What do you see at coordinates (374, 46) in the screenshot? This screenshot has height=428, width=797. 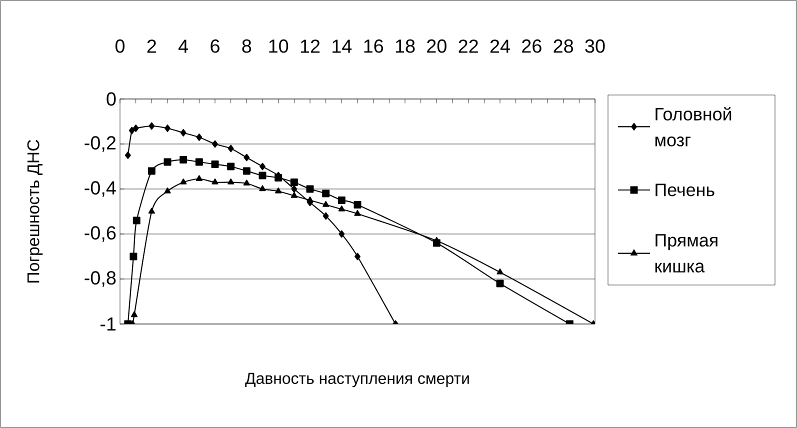 I see `x-tick-label: 16` at bounding box center [374, 46].